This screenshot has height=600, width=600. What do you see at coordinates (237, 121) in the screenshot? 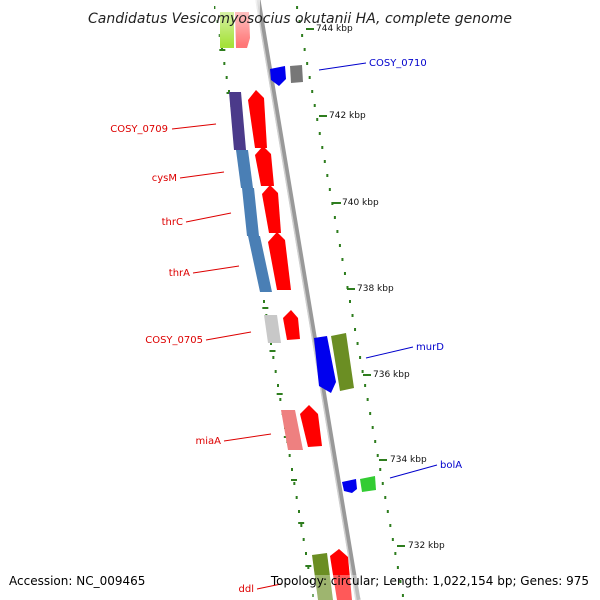
I see `feature-bar-cosy0709` at bounding box center [237, 121].